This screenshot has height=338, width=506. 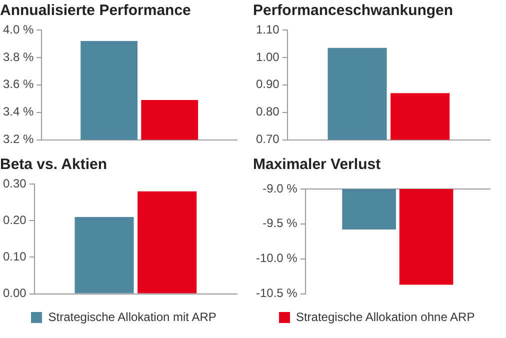 I want to click on y-tick-label: 4.0 %, so click(x=18, y=29).